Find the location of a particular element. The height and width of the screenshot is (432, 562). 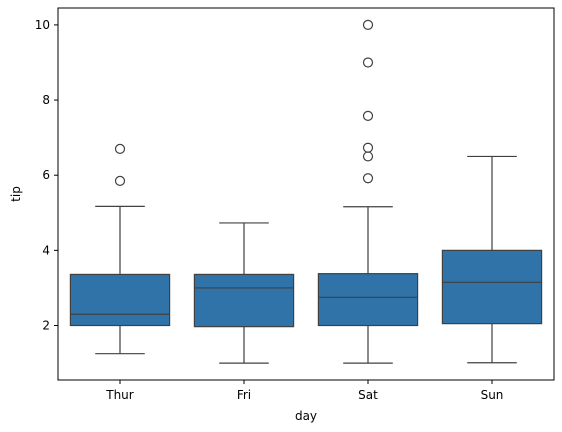

x-tick-label: Sun is located at coordinates (492, 395).